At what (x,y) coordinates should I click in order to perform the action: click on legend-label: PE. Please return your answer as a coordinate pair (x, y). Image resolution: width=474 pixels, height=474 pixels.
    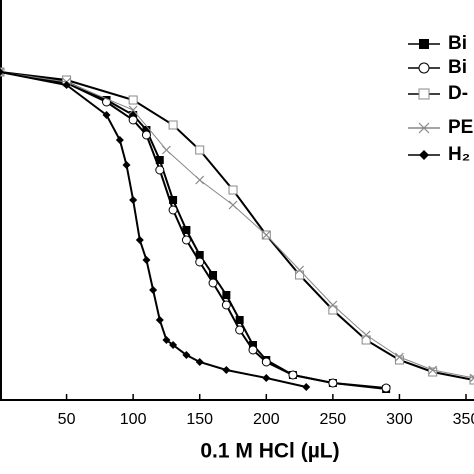
    Looking at the image, I should click on (460, 127).